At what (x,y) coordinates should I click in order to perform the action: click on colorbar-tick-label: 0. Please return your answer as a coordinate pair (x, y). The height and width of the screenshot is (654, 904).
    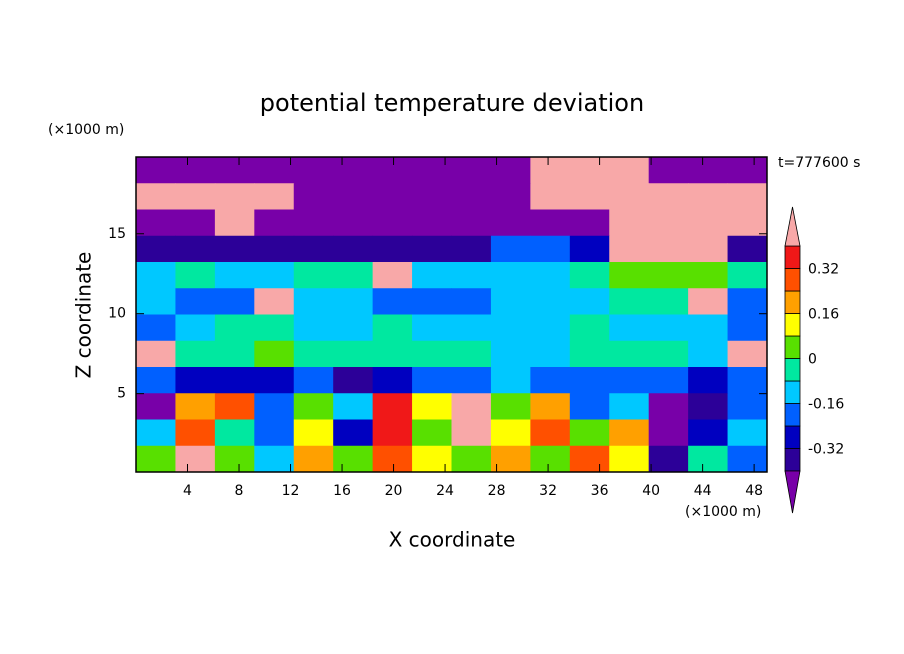
    Looking at the image, I should click on (812, 360).